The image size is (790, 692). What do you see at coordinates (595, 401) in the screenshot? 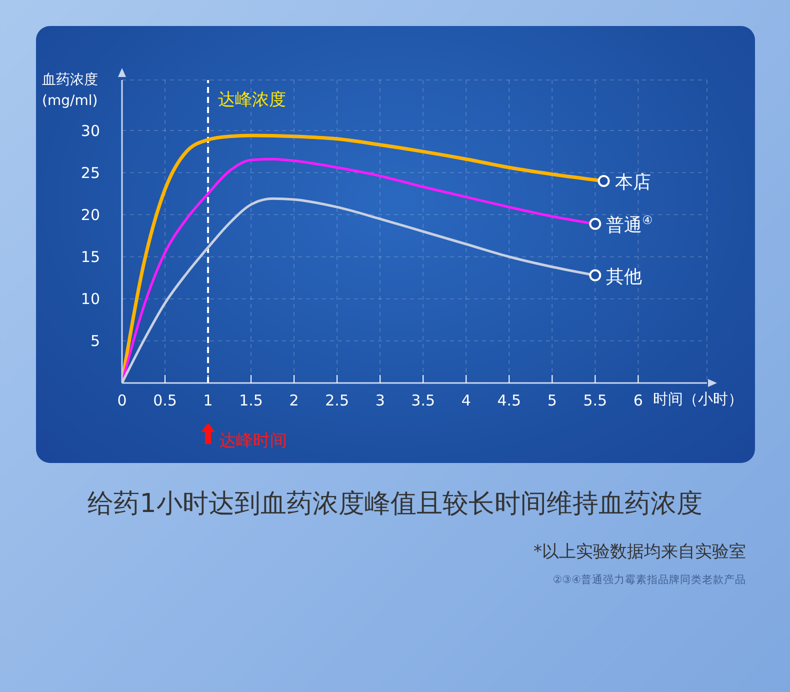
I see `x-tick-label: 5.5` at bounding box center [595, 401].